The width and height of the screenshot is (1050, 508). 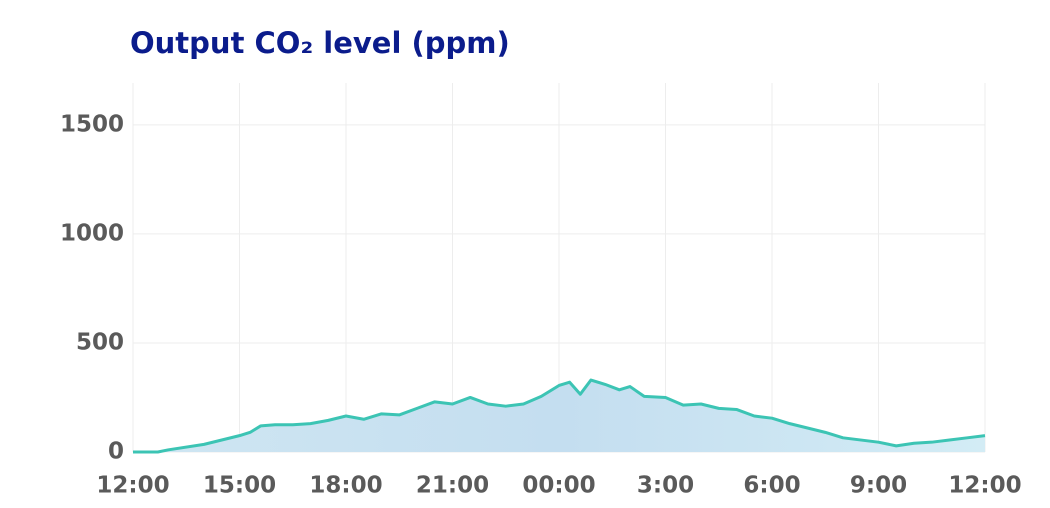 What do you see at coordinates (452, 486) in the screenshot?
I see `x-tick-label: 21:00` at bounding box center [452, 486].